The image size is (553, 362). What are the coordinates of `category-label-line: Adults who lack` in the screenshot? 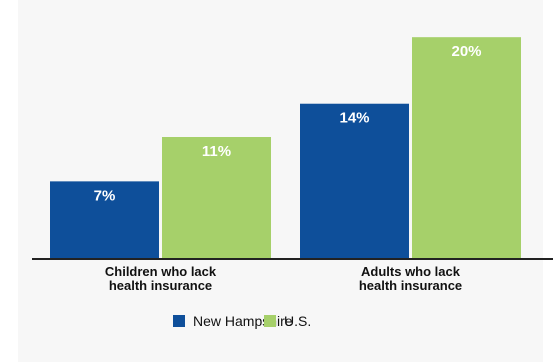 It's located at (411, 271).